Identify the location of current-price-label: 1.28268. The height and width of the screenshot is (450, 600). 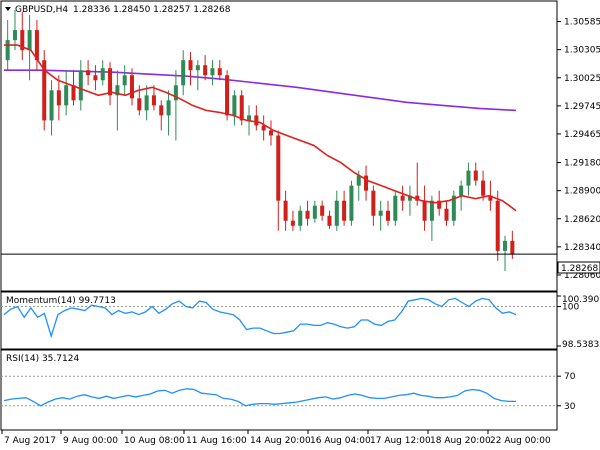
(579, 269).